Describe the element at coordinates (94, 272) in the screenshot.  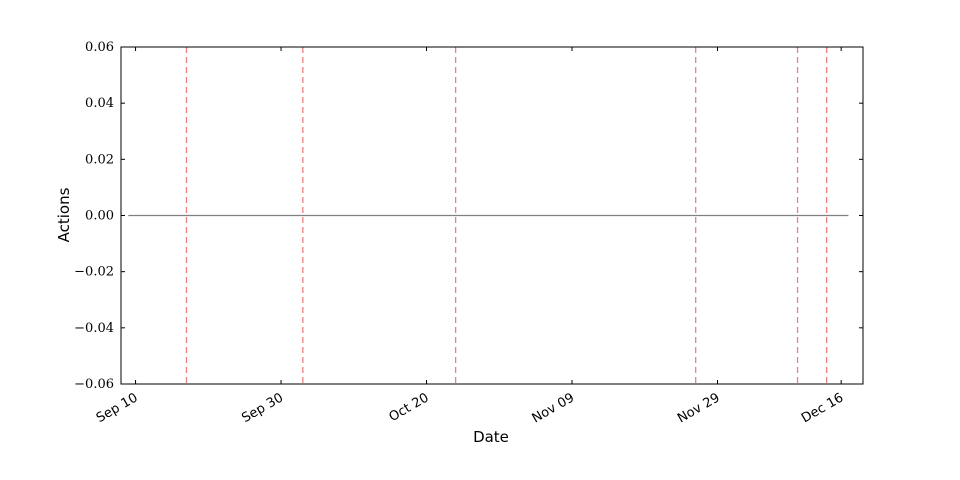
I see `y-tick-label: −0.02` at that location.